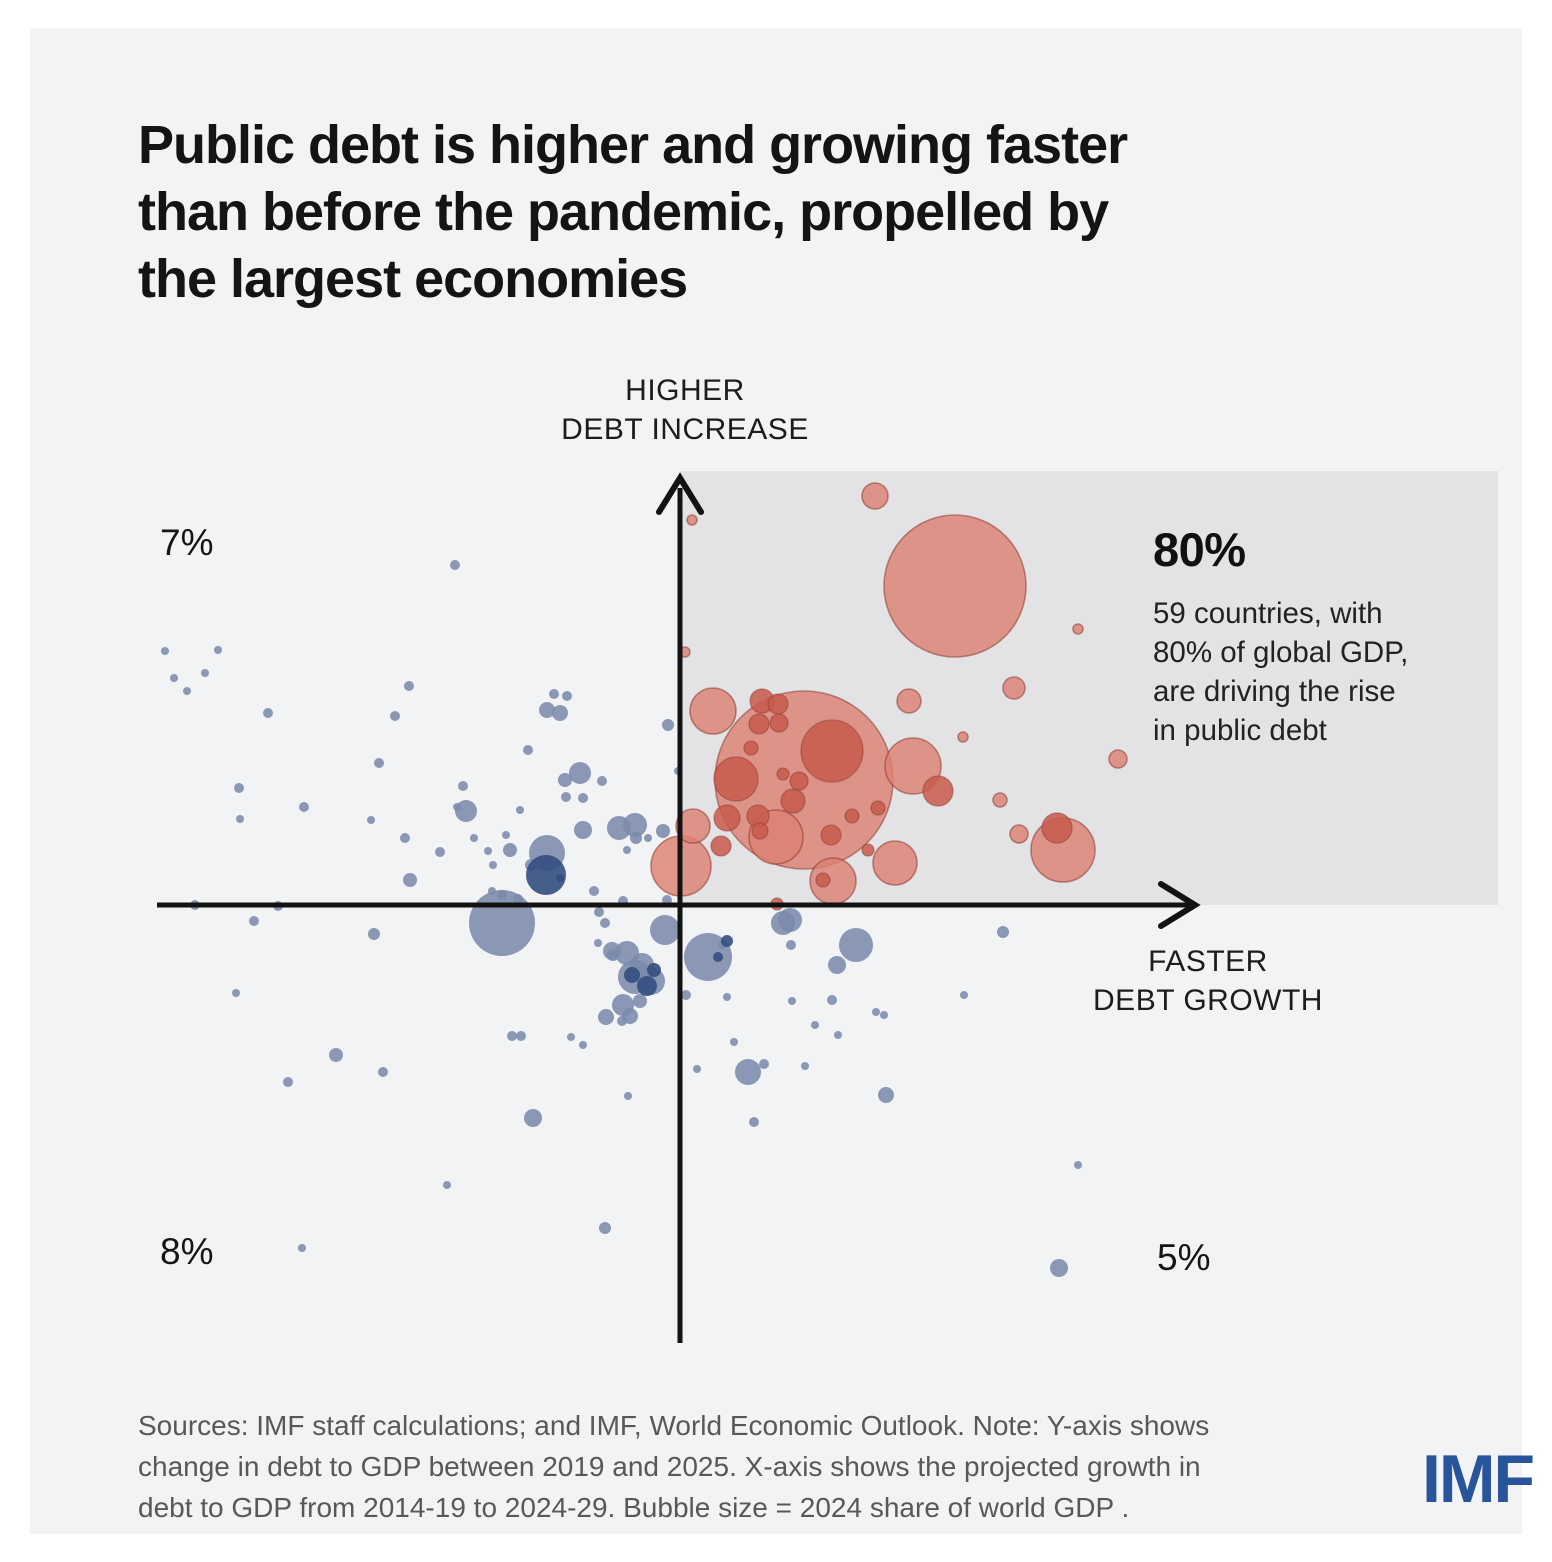  What do you see at coordinates (1268, 613) in the screenshot?
I see `annotation-body-line-1: 59 countries, with` at bounding box center [1268, 613].